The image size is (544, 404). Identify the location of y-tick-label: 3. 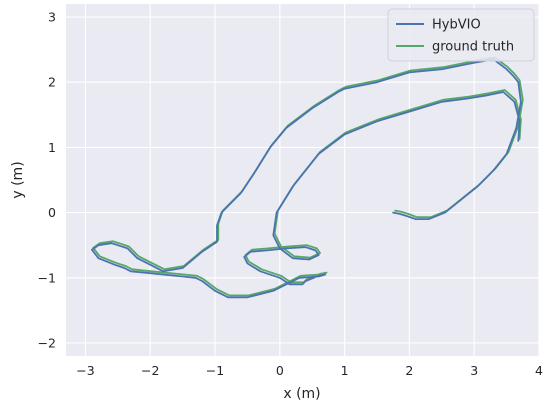
(52, 17).